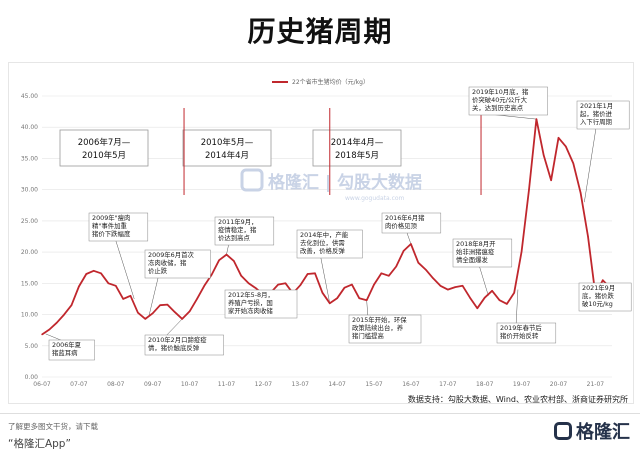 The width and height of the screenshot is (640, 457). What do you see at coordinates (32, 346) in the screenshot?
I see `y-tick-label: 5.00` at bounding box center [32, 346].